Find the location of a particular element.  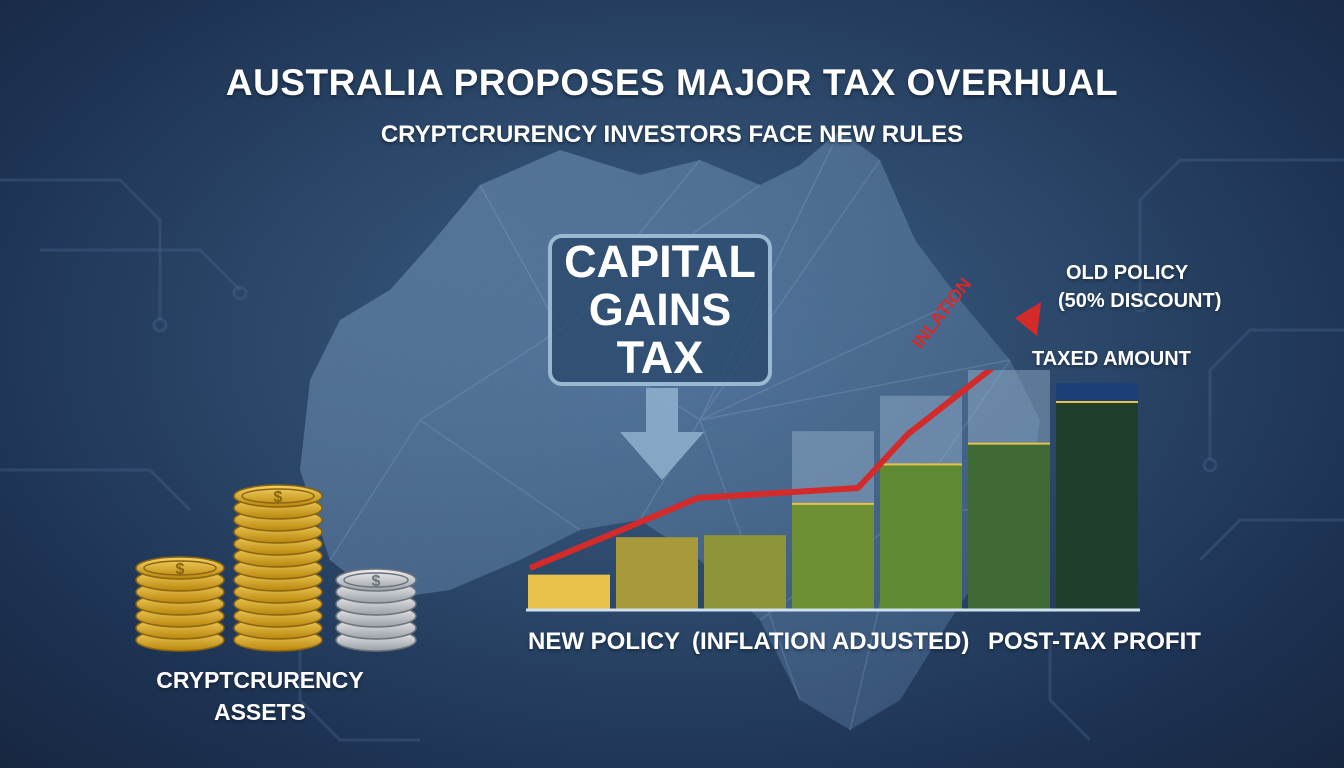

inflation-adjusted-label: (INFLATION ADJUSTED) is located at coordinates (831, 641).